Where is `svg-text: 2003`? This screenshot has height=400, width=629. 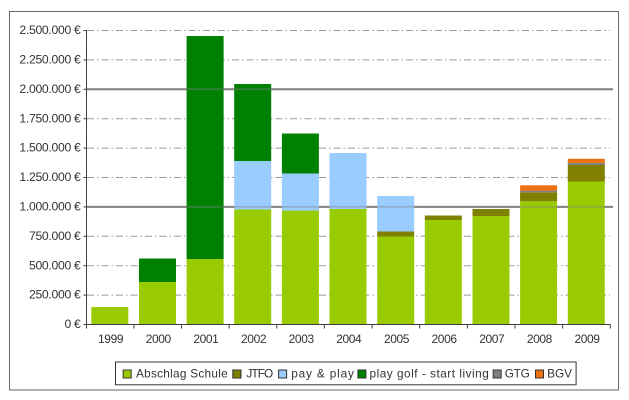
svg-text: 2003 is located at coordinates (302, 339).